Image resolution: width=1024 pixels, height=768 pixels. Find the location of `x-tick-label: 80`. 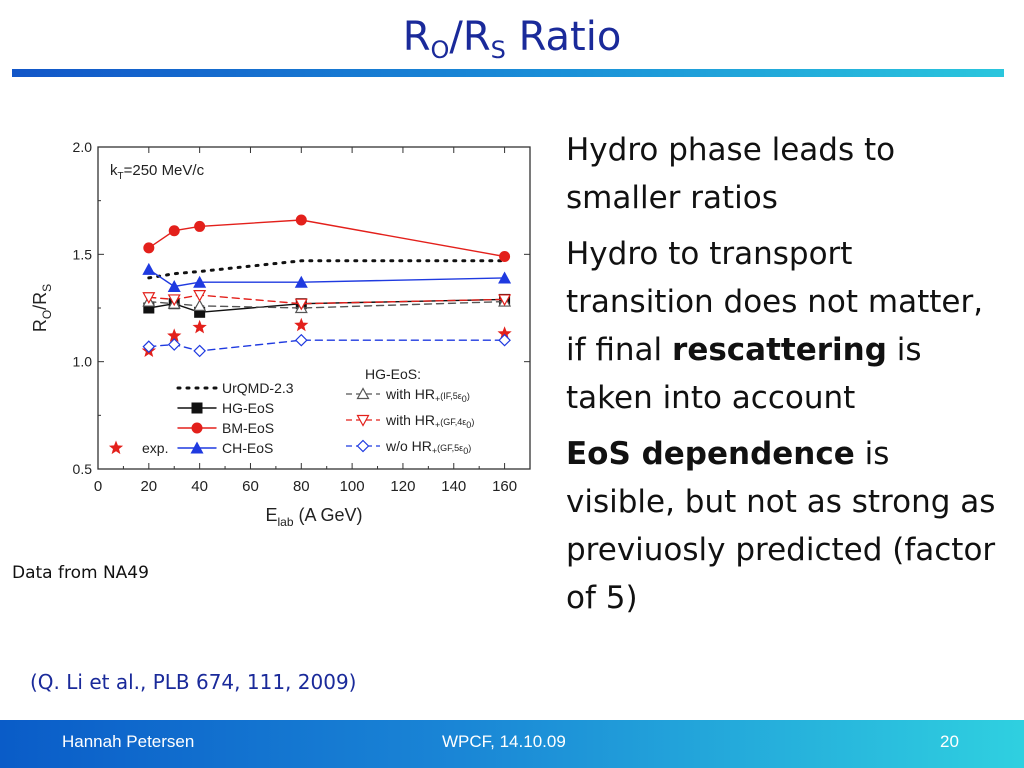

x-tick-label: 80 is located at coordinates (301, 486).